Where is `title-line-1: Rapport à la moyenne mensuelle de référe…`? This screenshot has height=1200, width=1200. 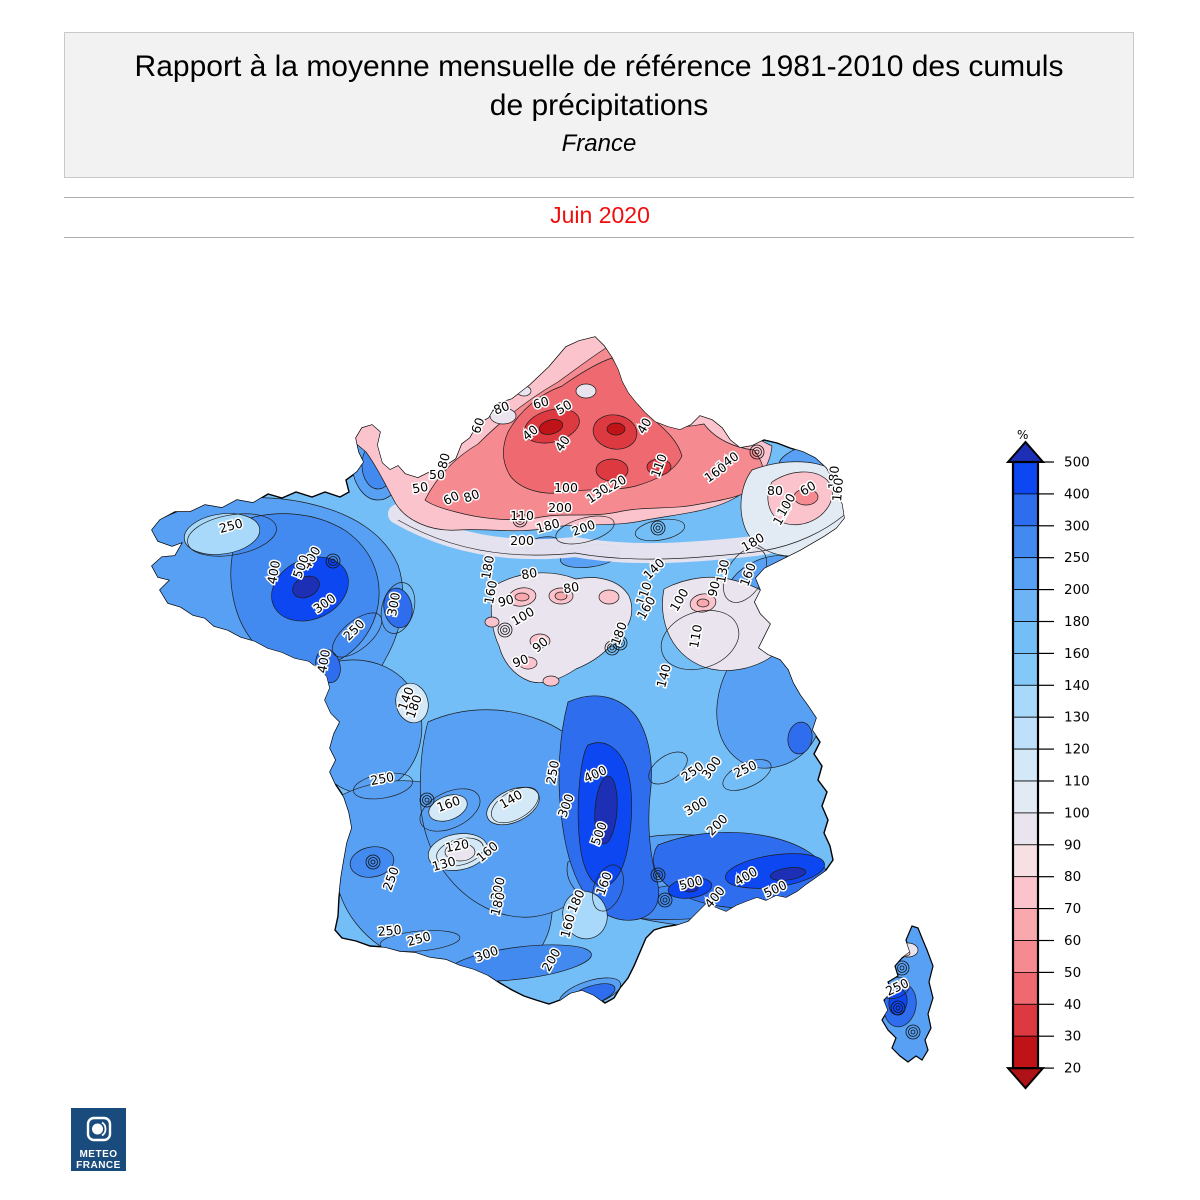
title-line-1: Rapport à la moyenne mensuelle de référe… is located at coordinates (599, 66).